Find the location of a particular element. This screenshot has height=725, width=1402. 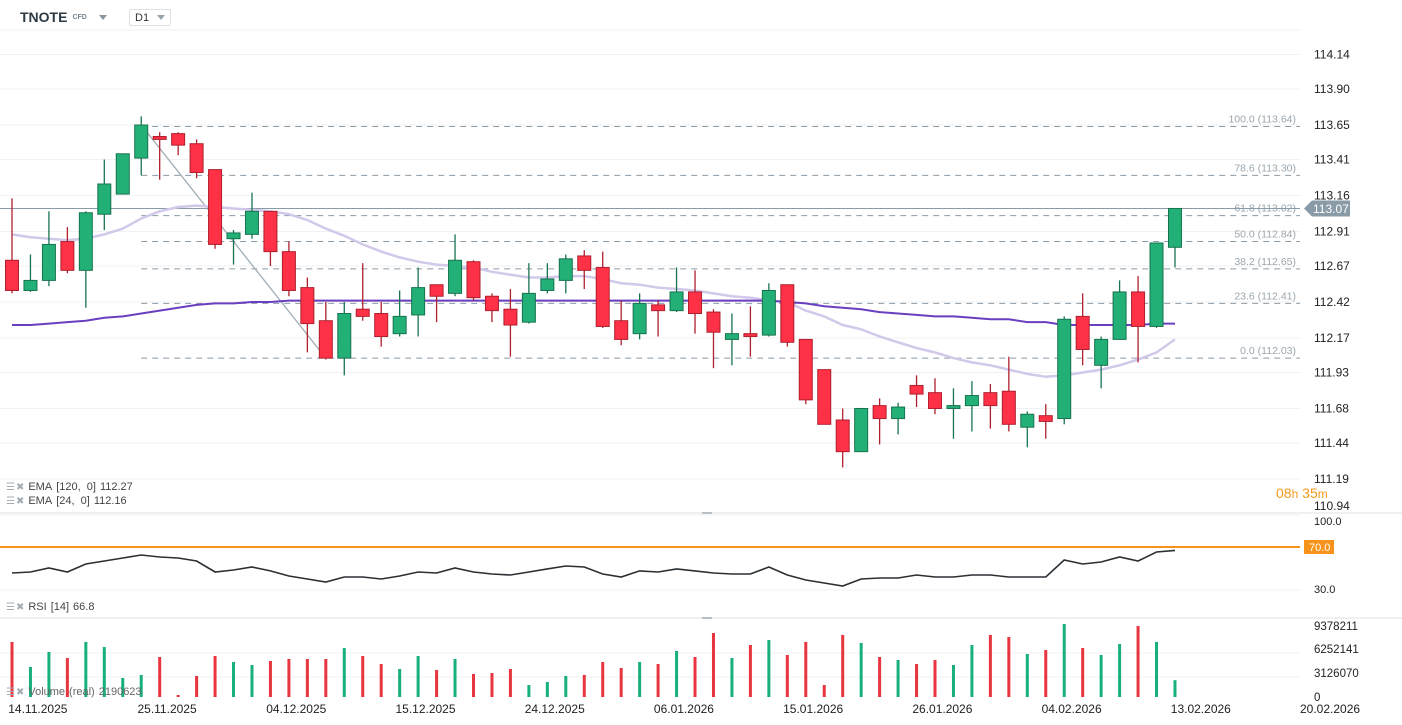

volume-axis-label: 6252141 is located at coordinates (1336, 650).